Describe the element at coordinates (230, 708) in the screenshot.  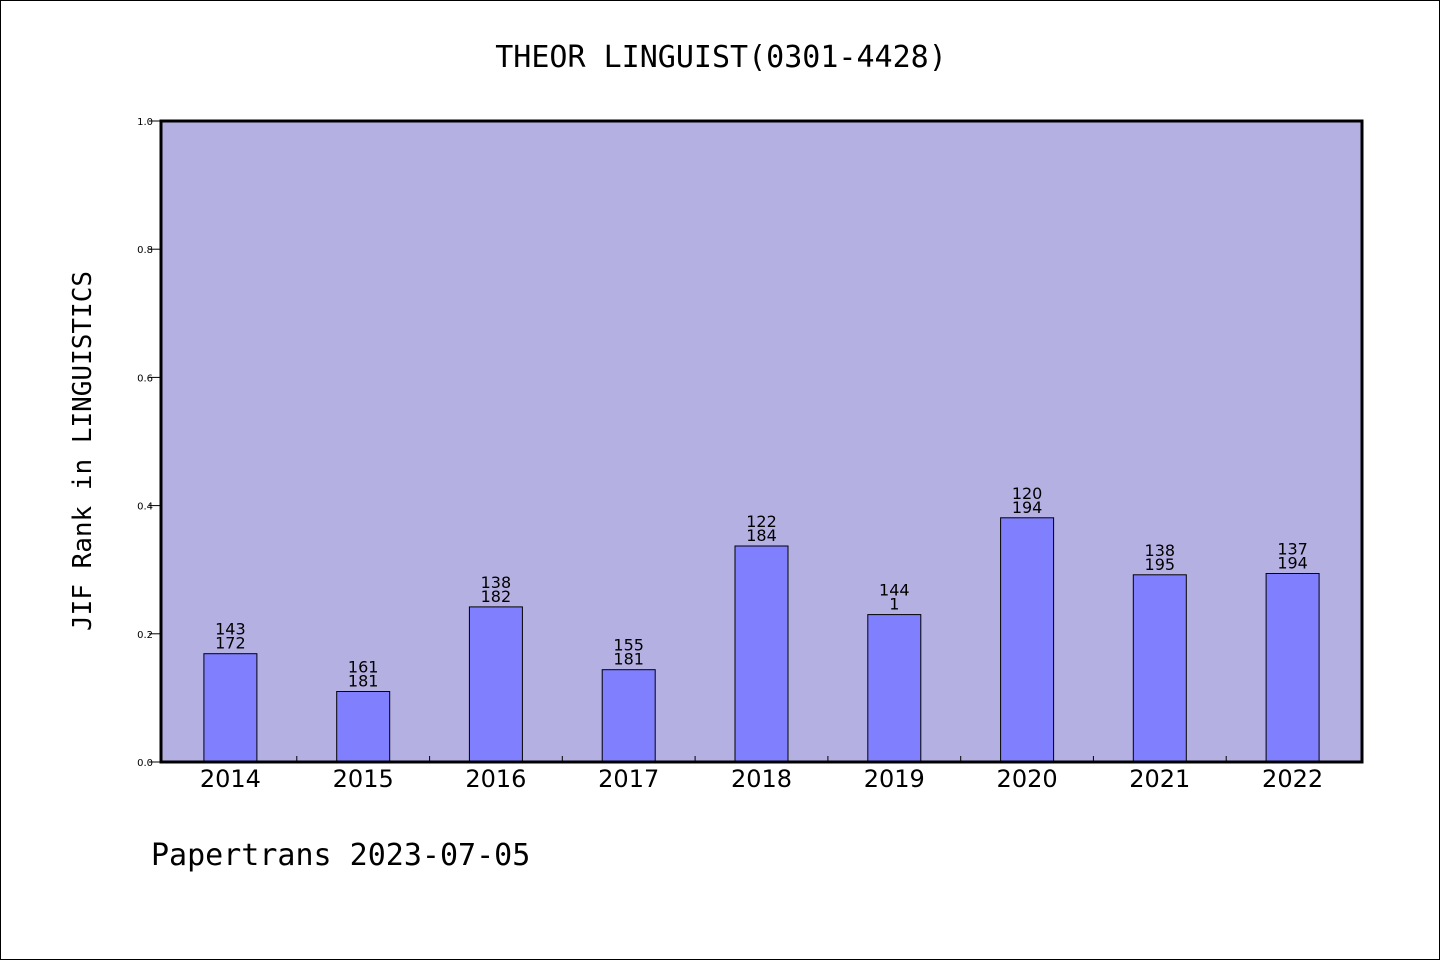
I see `bar-2014` at that location.